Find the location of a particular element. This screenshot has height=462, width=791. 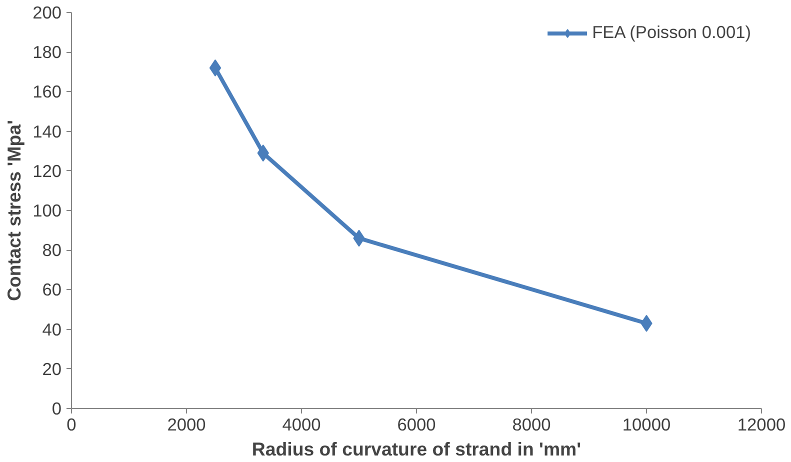

x-tick-label: 8000 is located at coordinates (531, 424).